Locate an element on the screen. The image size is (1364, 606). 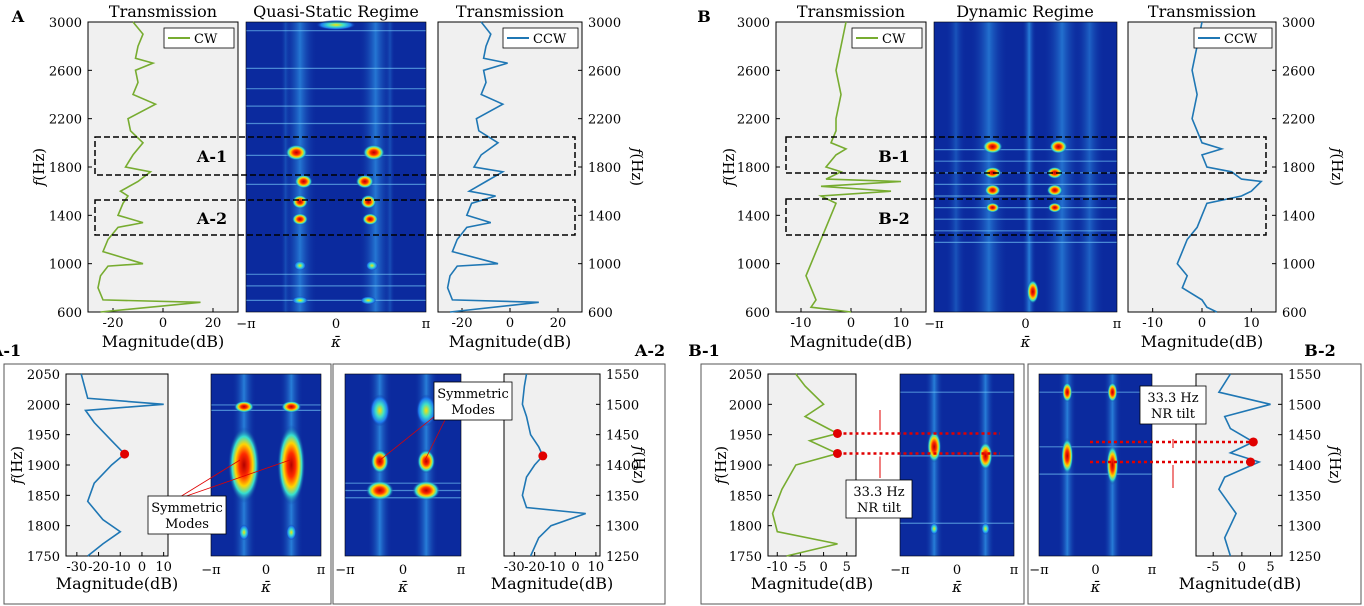
b-ccw-ytick-label: 1400 is located at coordinates (1298, 216).